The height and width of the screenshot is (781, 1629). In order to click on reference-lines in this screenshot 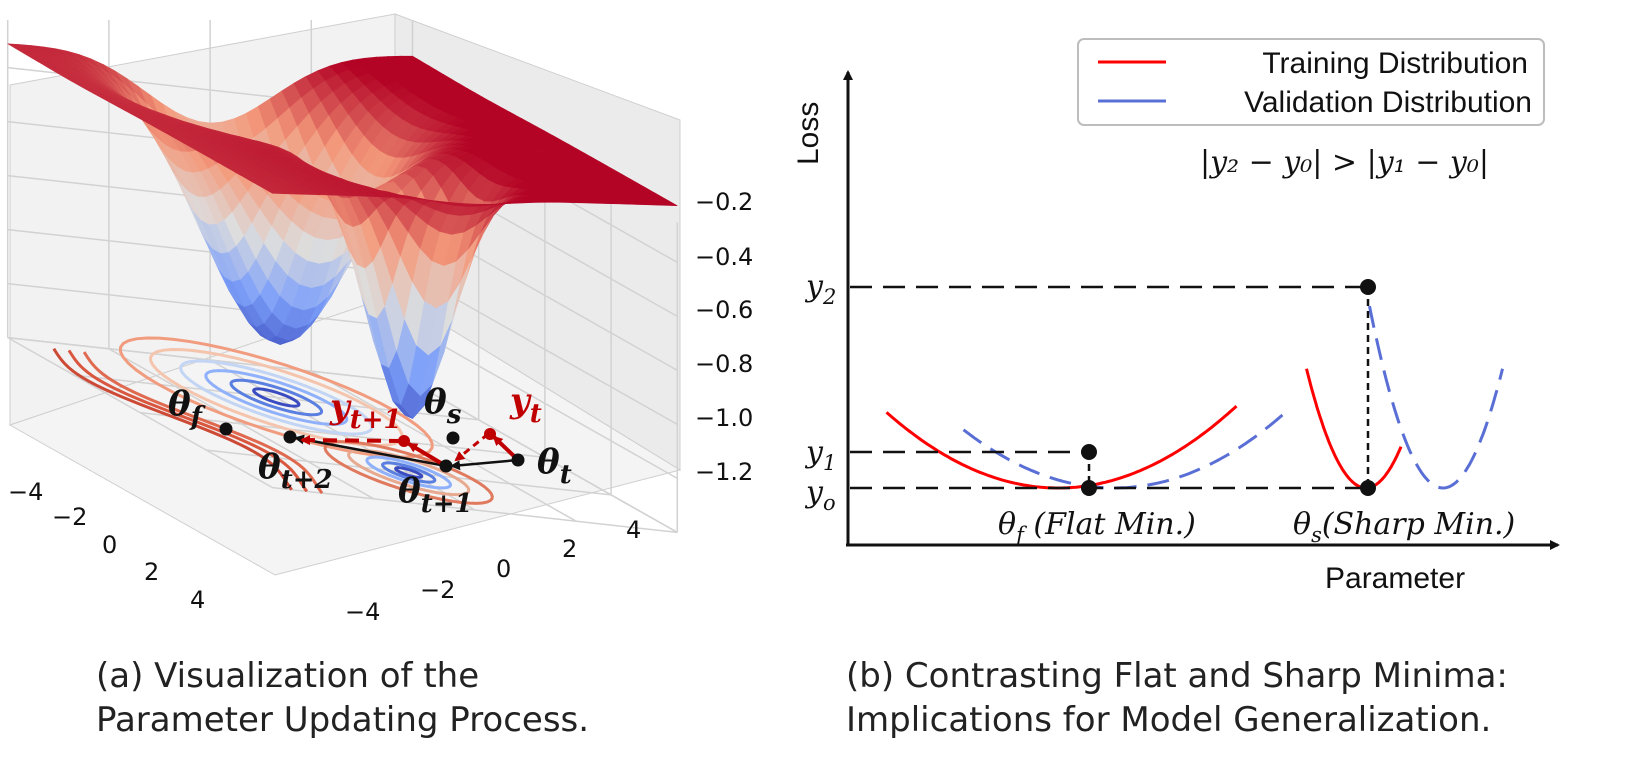, I will do `click(1110, 387)`.